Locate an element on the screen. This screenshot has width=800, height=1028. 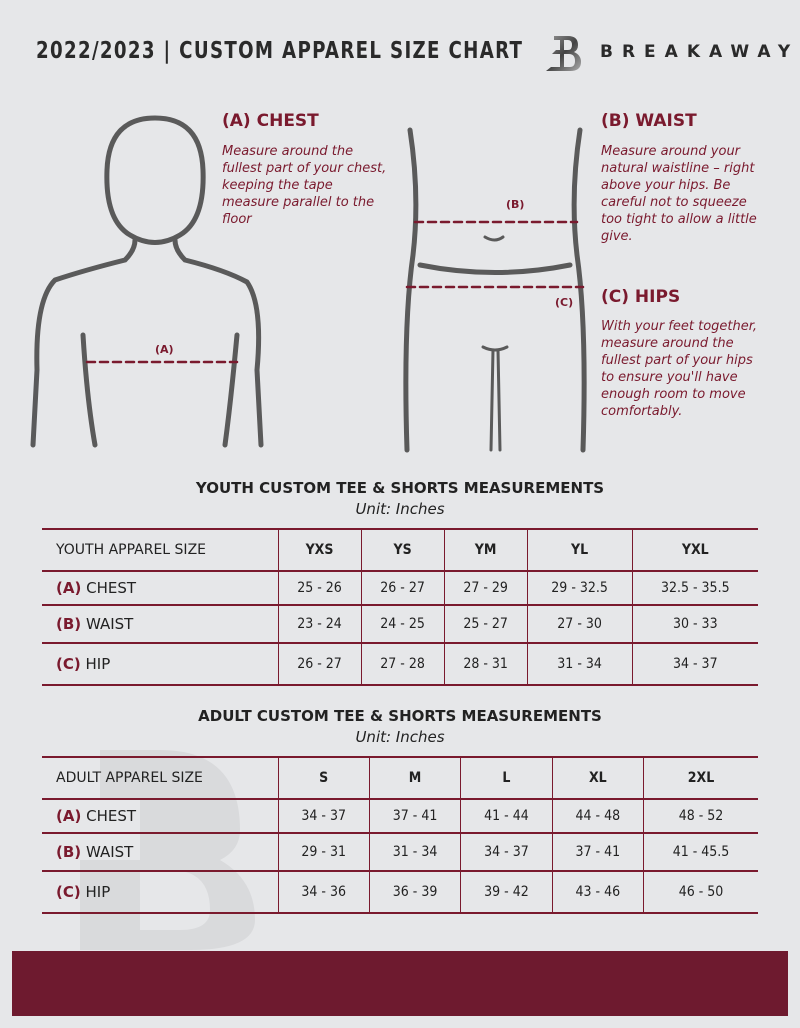
size-header: YOUTH APPAREL SIZE is located at coordinates (160, 550).